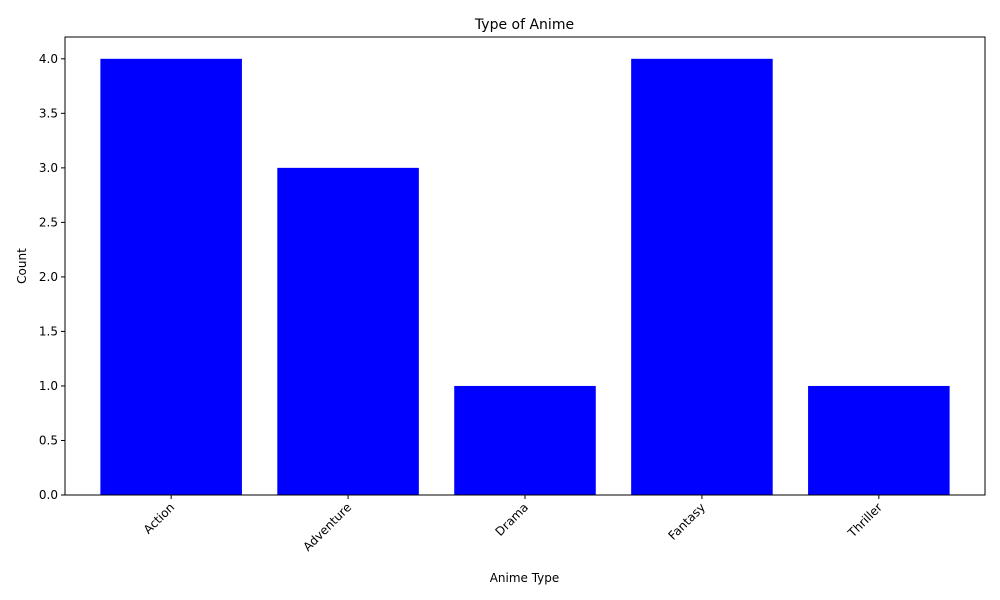 This screenshot has height=600, width=1000. Describe the element at coordinates (48, 59) in the screenshot. I see `y-tick-label: 4.0` at that location.